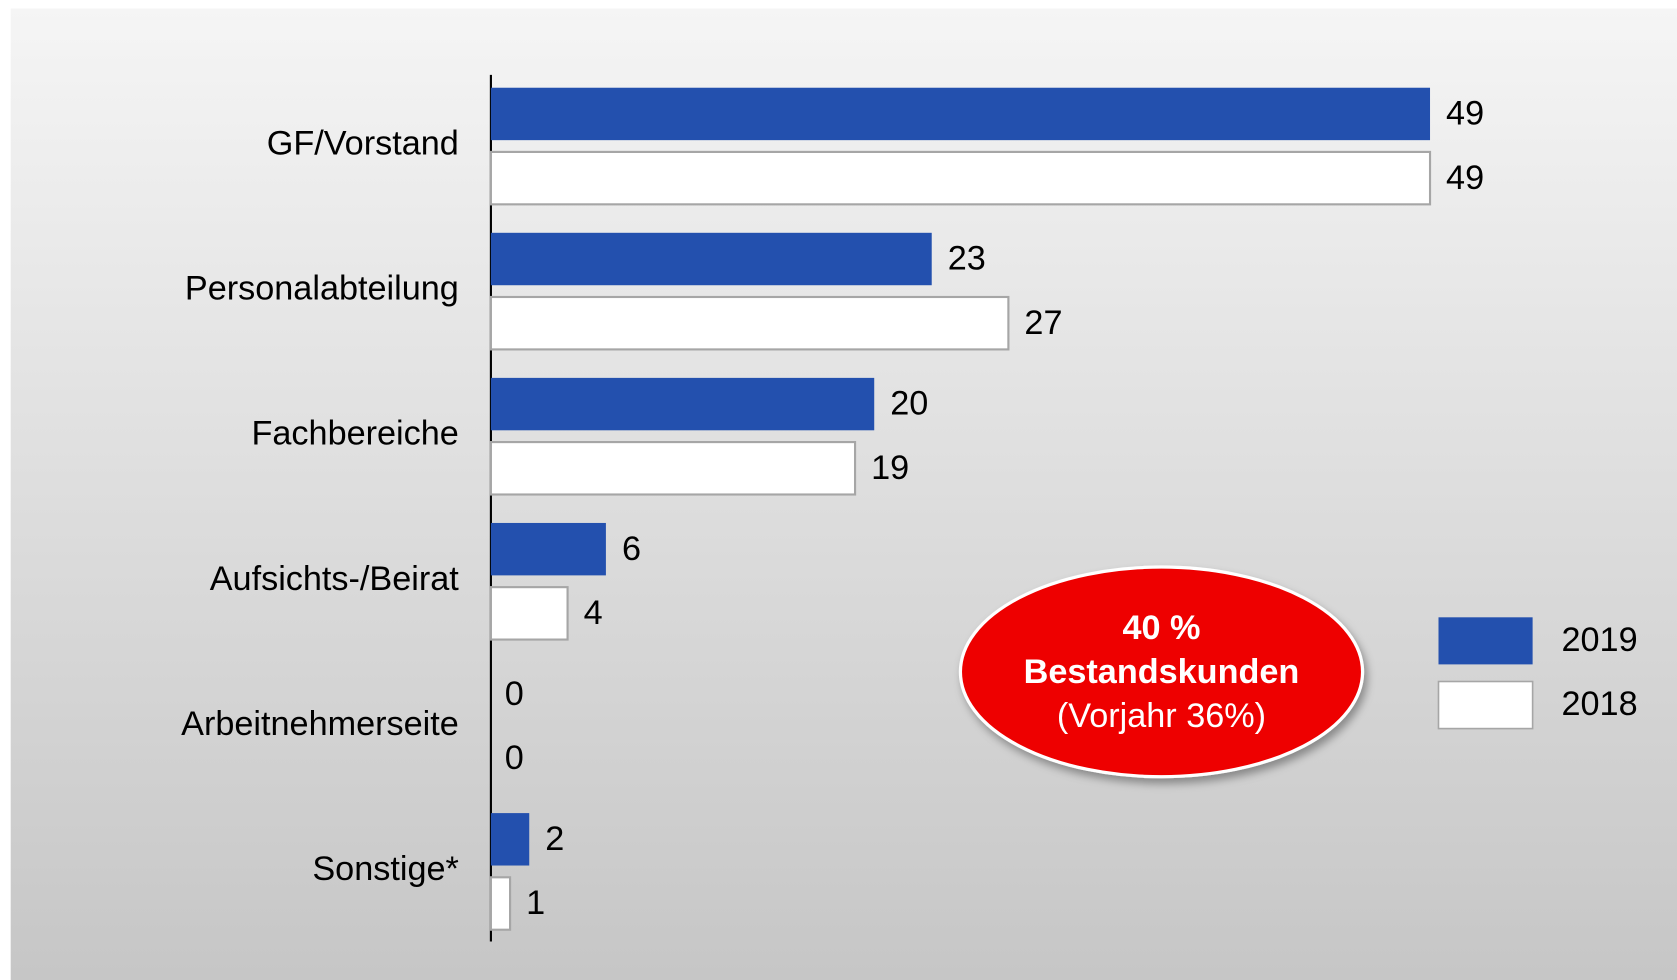 This screenshot has width=1677, height=980. I want to click on annotation-text: (Vorjahr 36%), so click(1161, 716).